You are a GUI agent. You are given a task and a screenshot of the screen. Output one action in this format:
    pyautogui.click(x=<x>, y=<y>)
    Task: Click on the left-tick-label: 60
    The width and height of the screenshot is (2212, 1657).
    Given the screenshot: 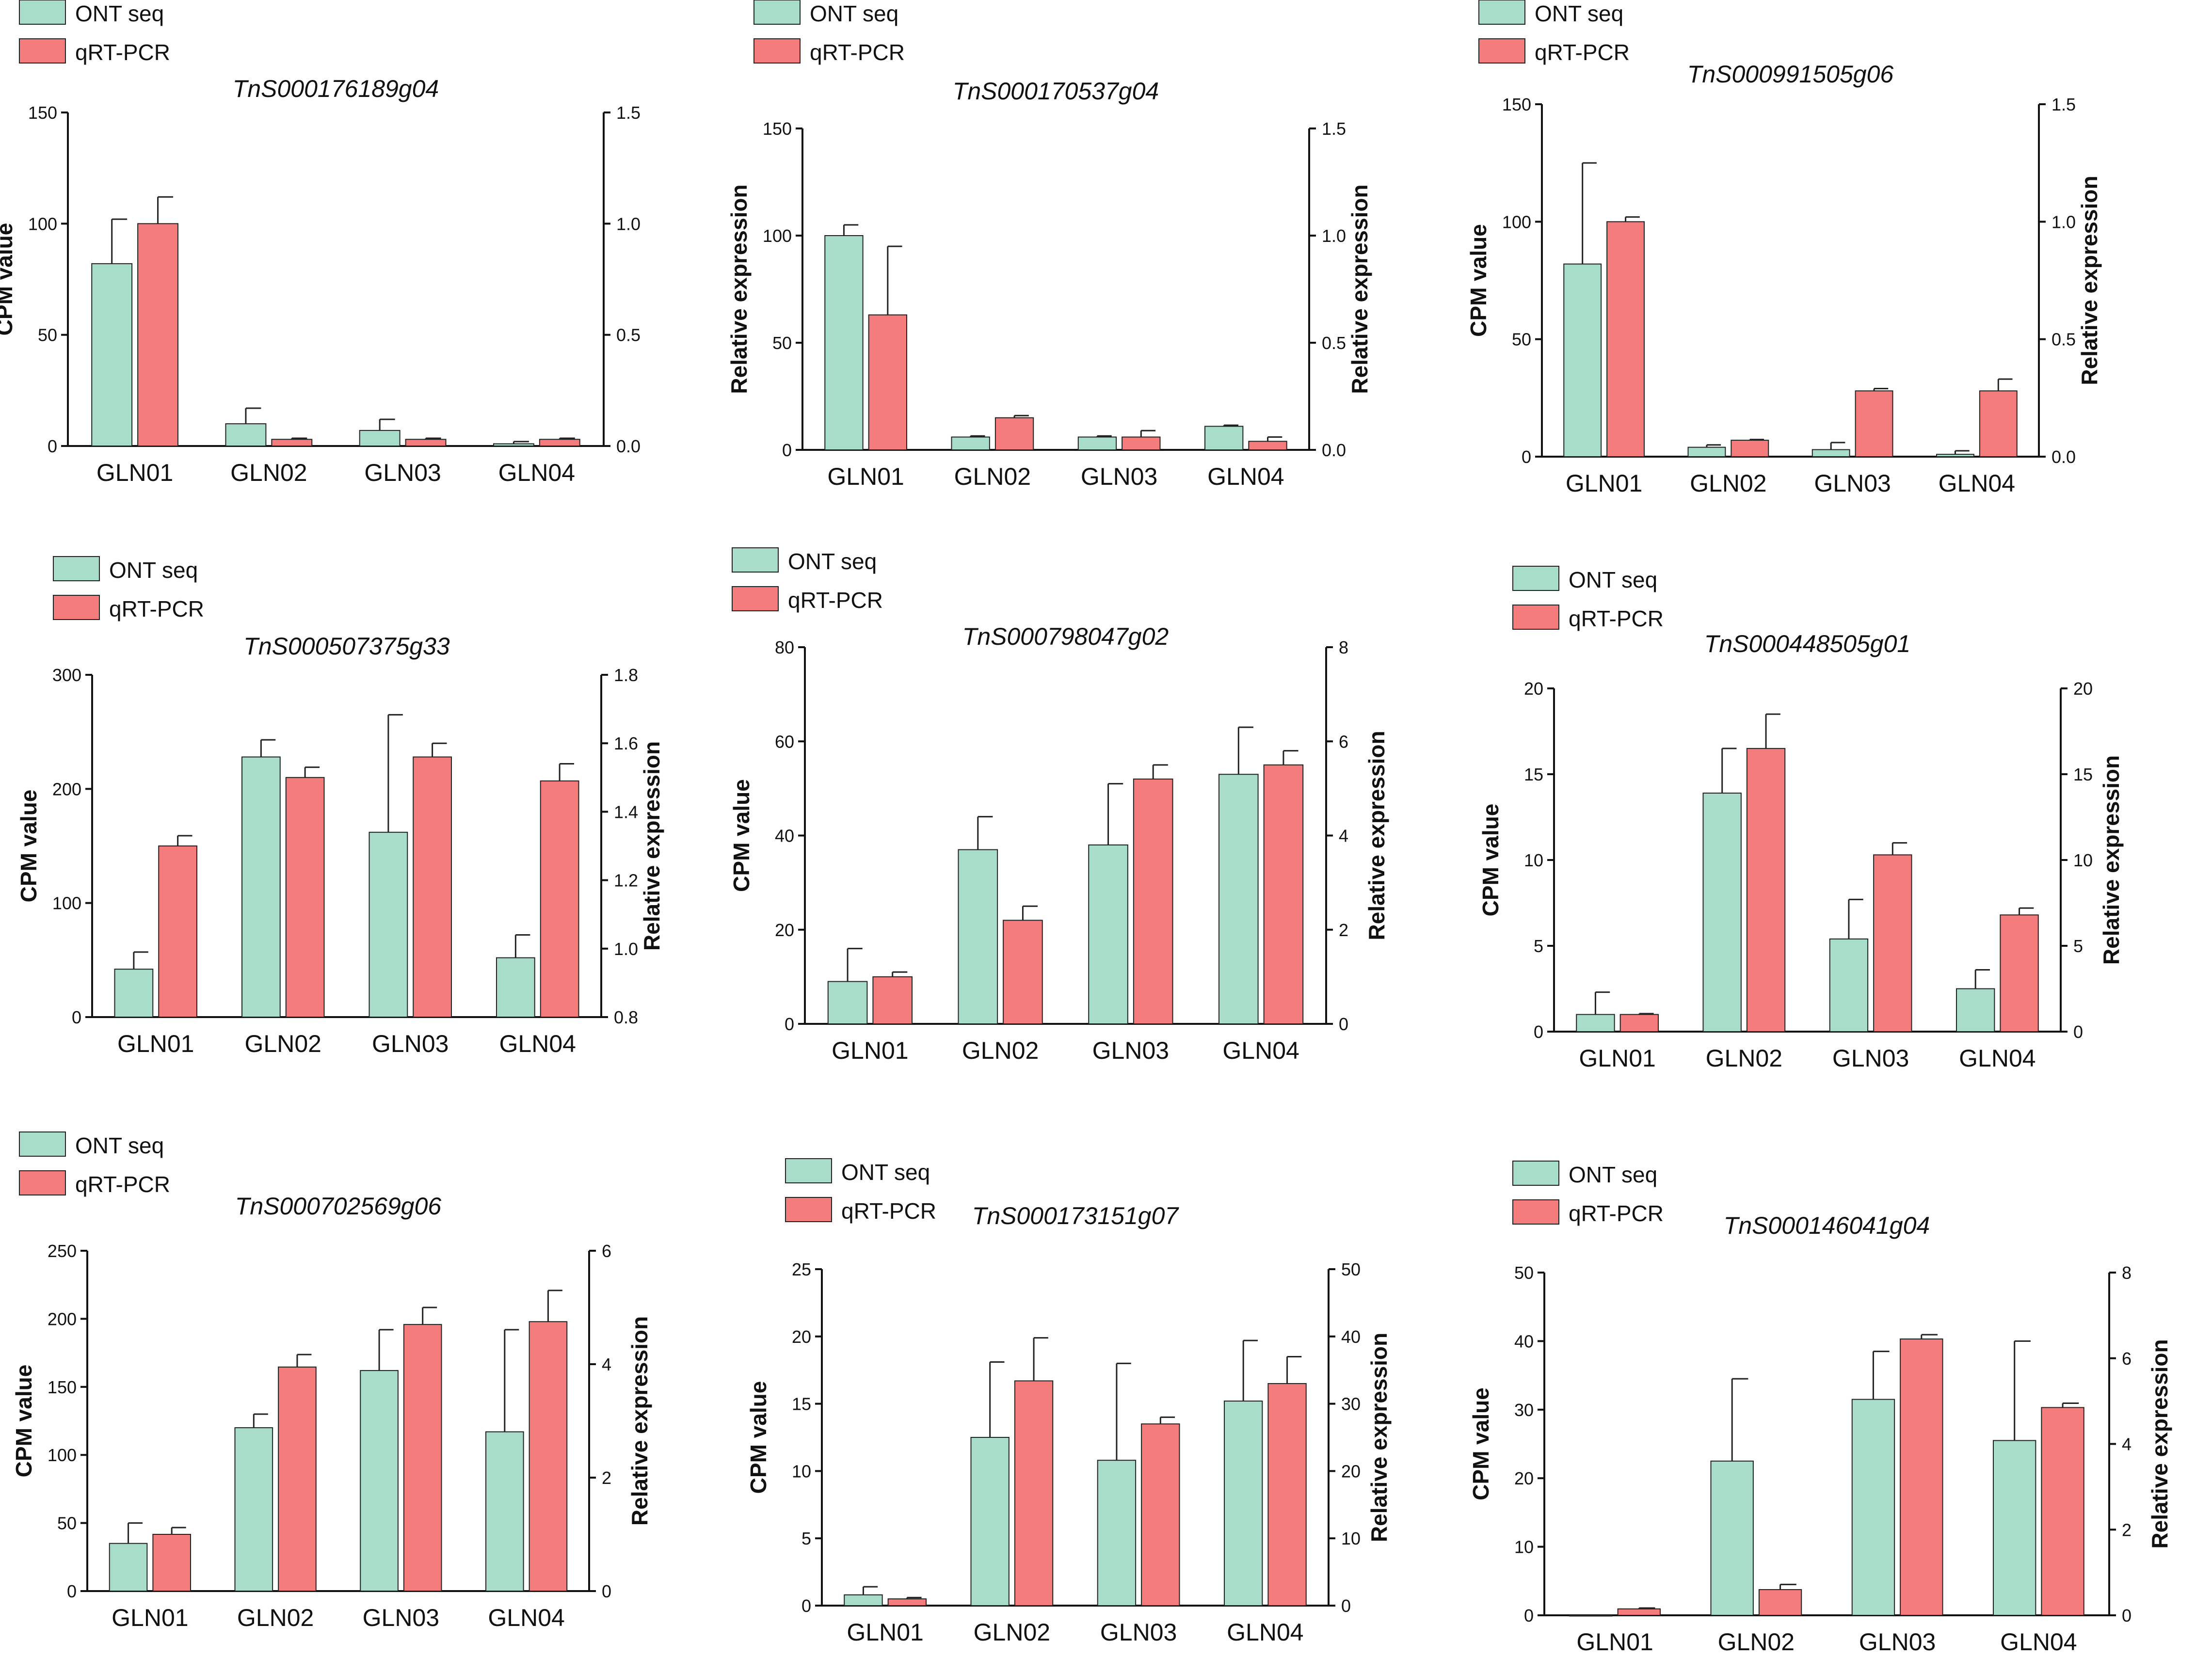 What is the action you would take?
    pyautogui.click(x=784, y=741)
    